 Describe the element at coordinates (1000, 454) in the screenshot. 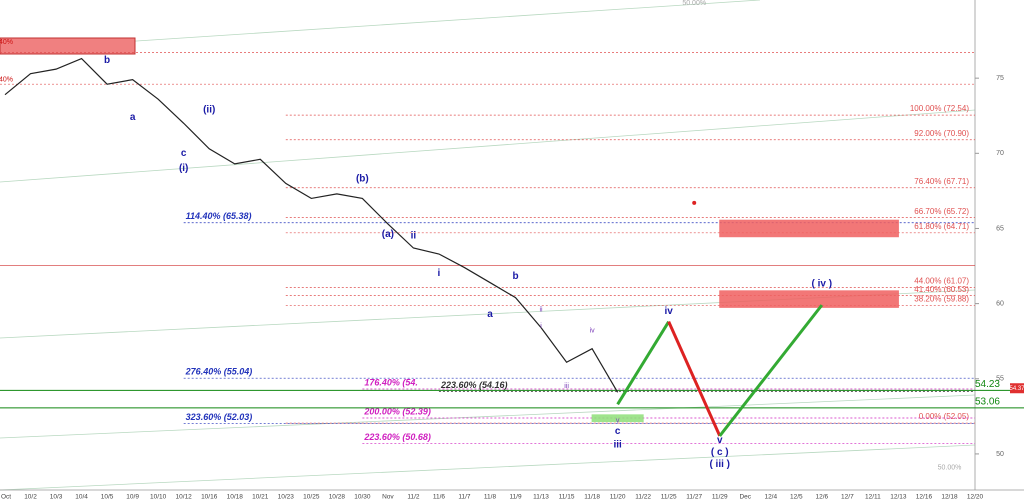

I see `y-tick-label: 50` at that location.